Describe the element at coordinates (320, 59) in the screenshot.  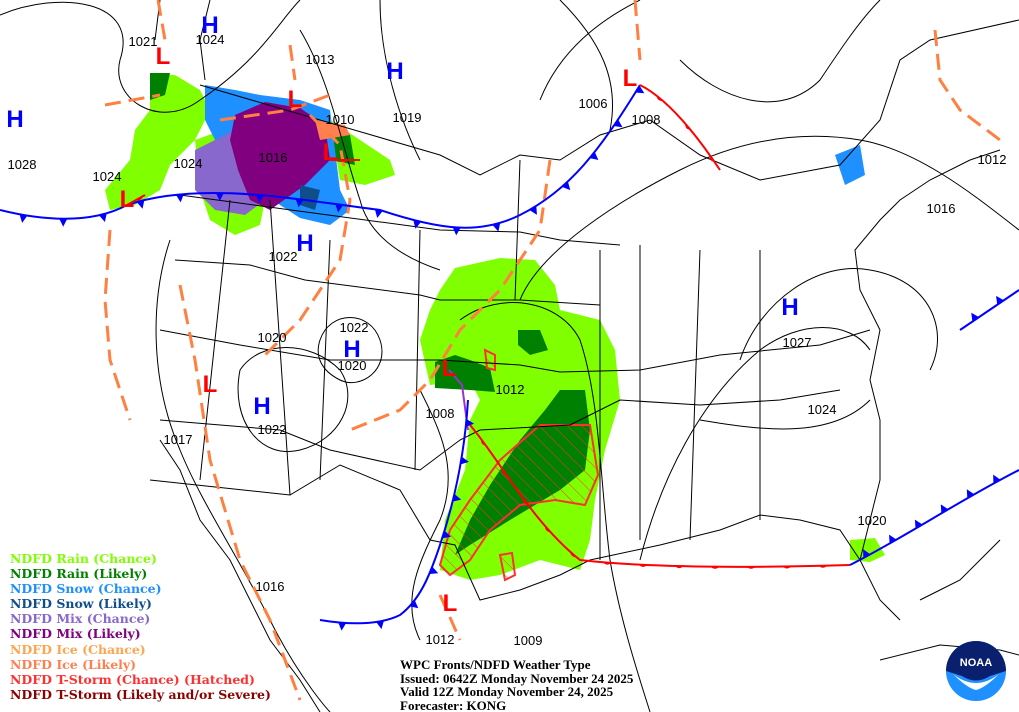
I see `isobar-label: 1013` at that location.